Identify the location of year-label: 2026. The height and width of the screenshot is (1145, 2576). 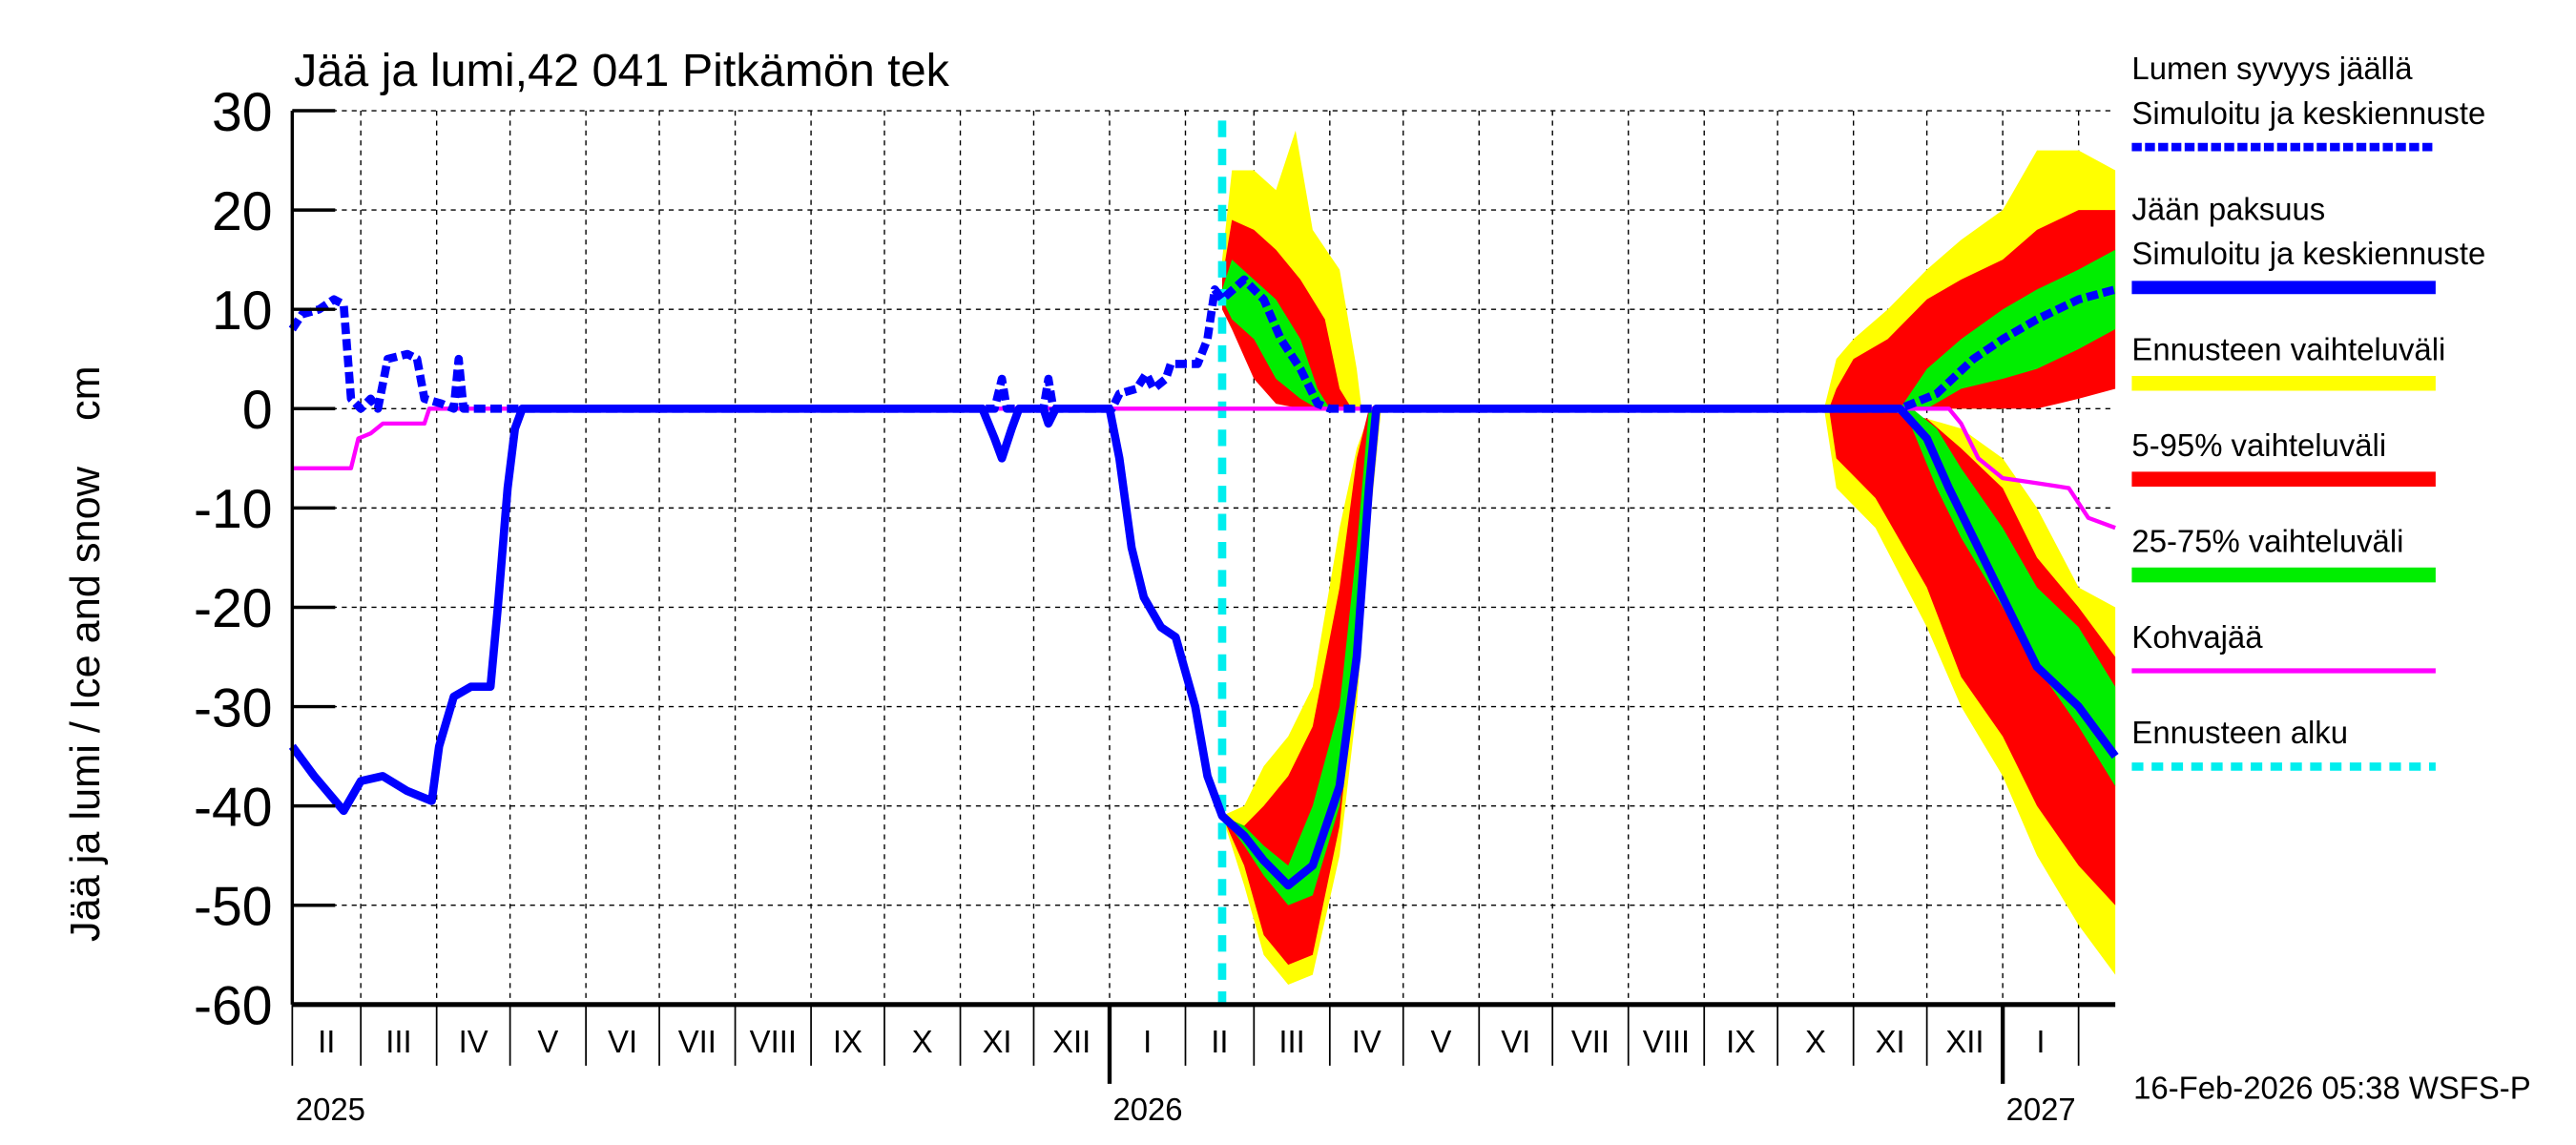
(1147, 1109).